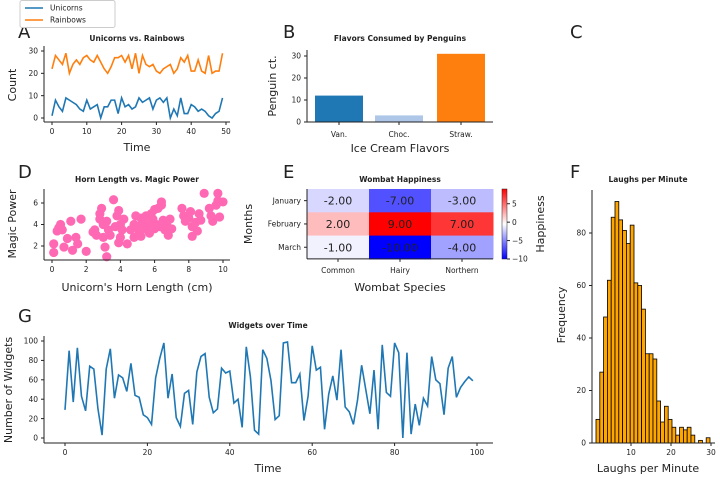  What do you see at coordinates (122, 131) in the screenshot?
I see `x-tick-label-a: 20` at bounding box center [122, 131].